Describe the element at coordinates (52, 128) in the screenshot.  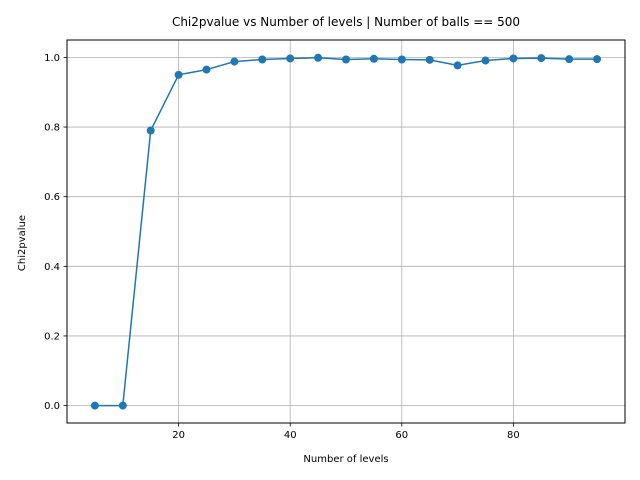
I see `y-tick-label: 0.8` at that location.